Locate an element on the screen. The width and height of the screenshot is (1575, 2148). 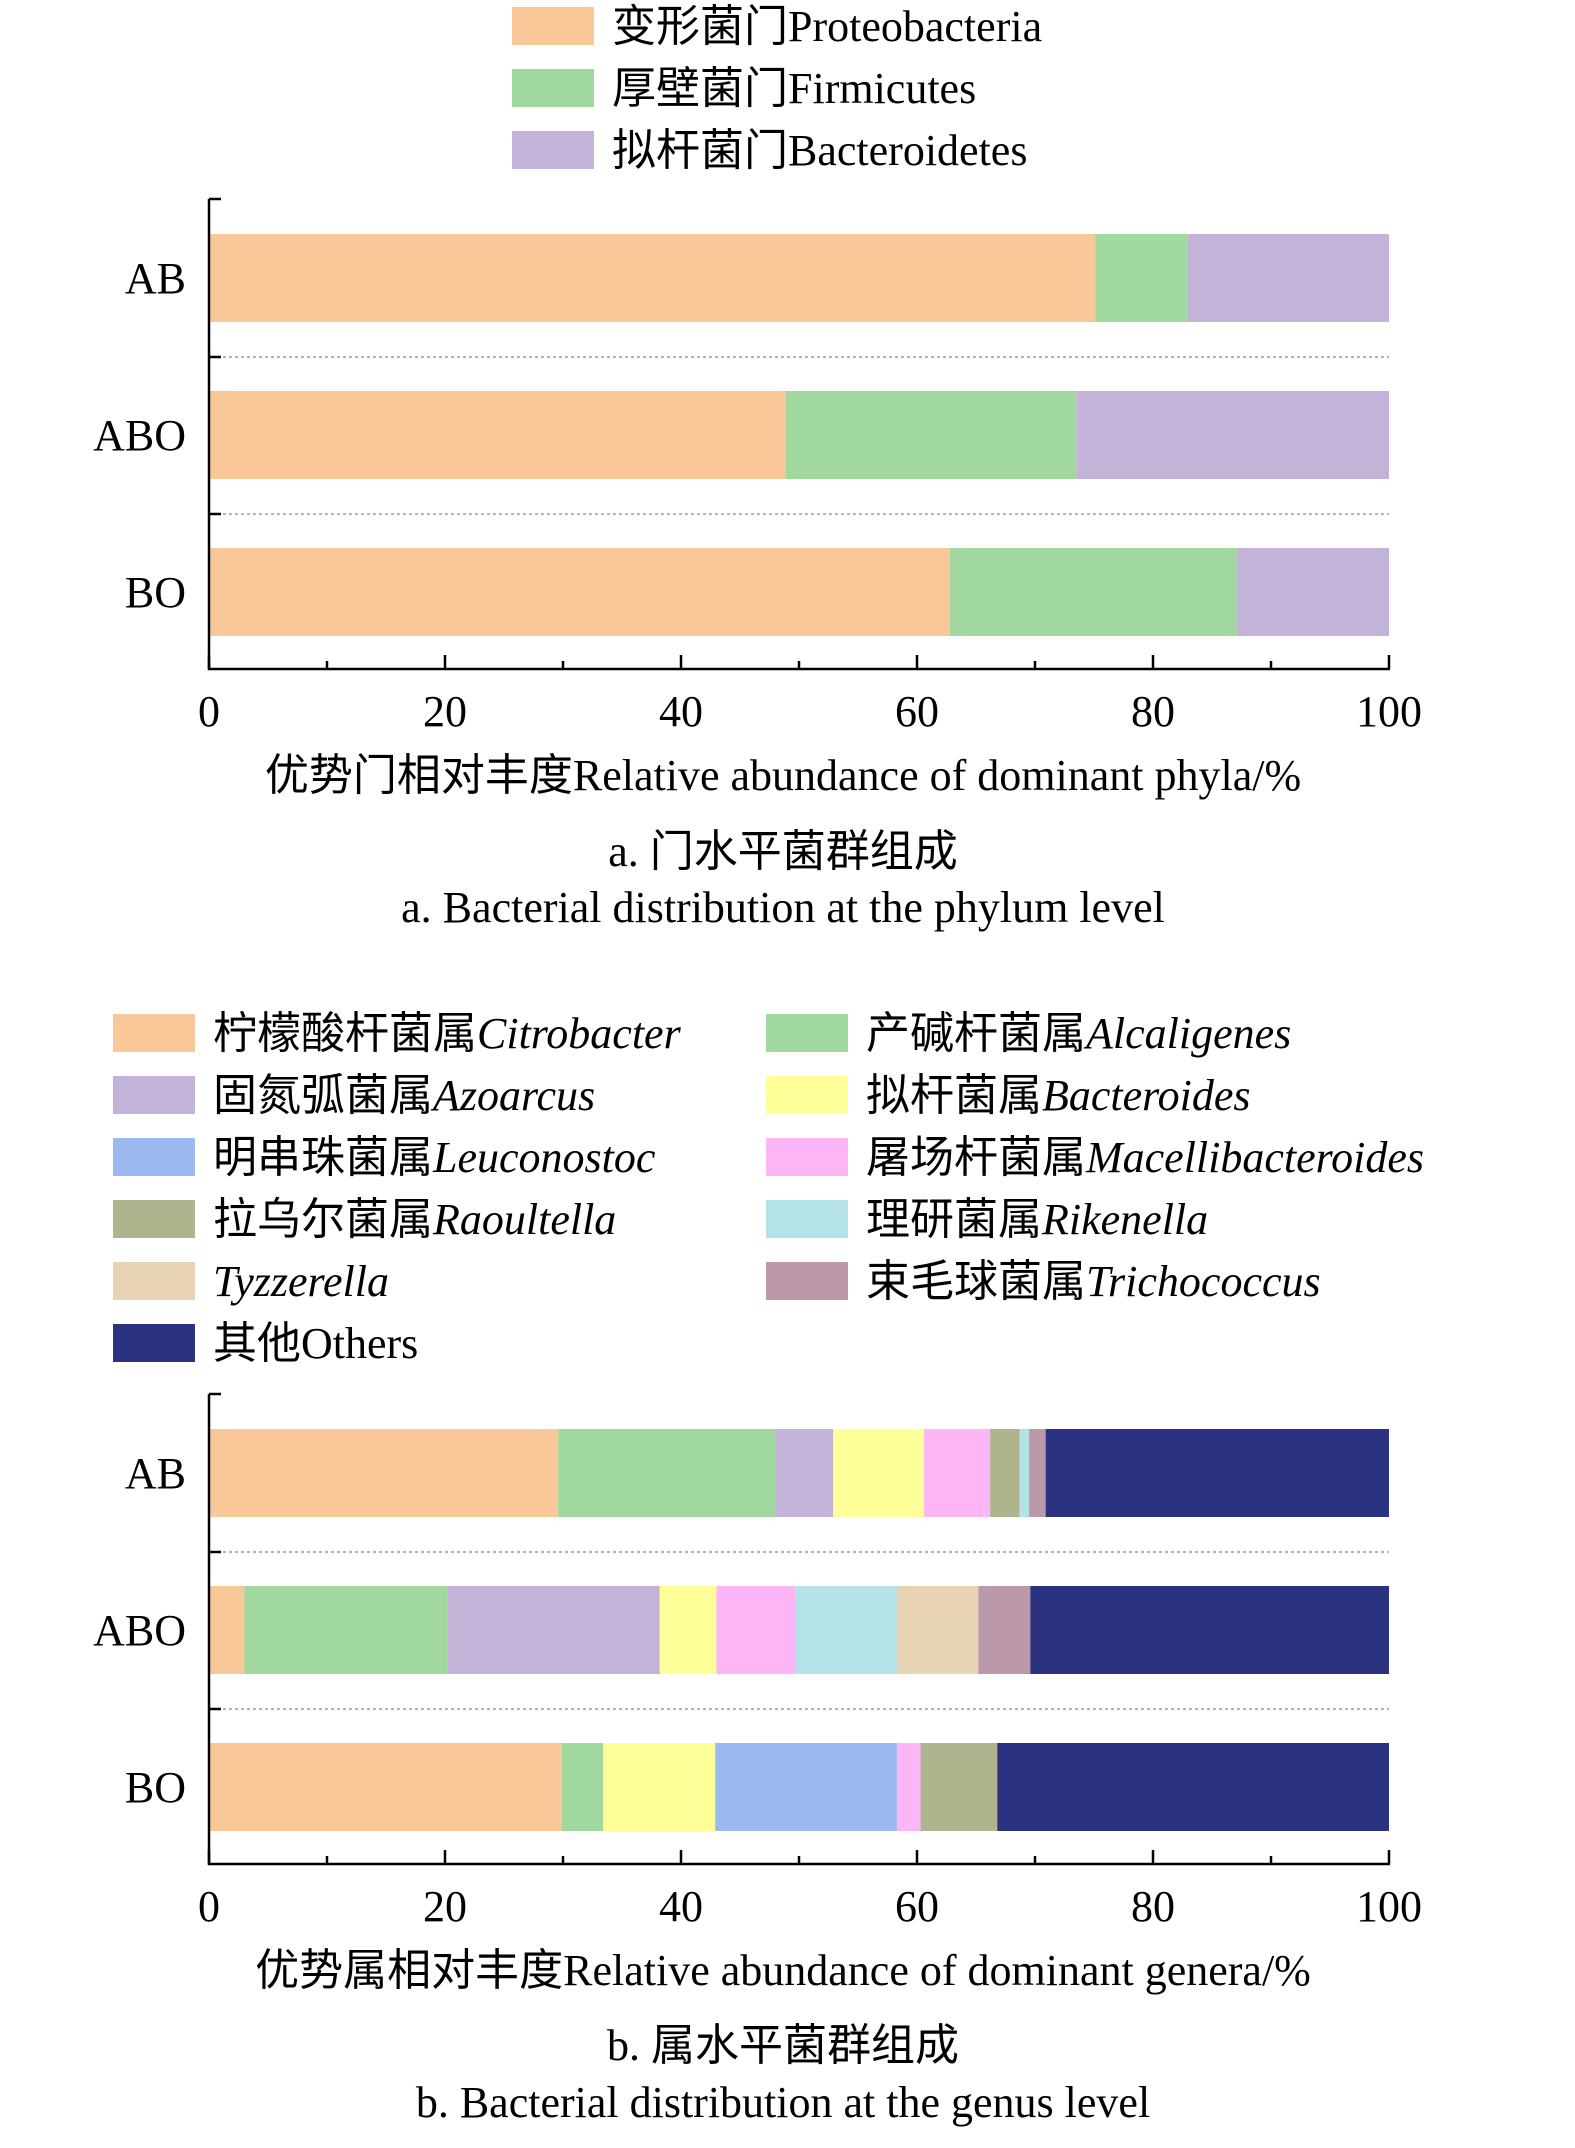
phylum-bar-abo-proteobacteria is located at coordinates (498, 435).